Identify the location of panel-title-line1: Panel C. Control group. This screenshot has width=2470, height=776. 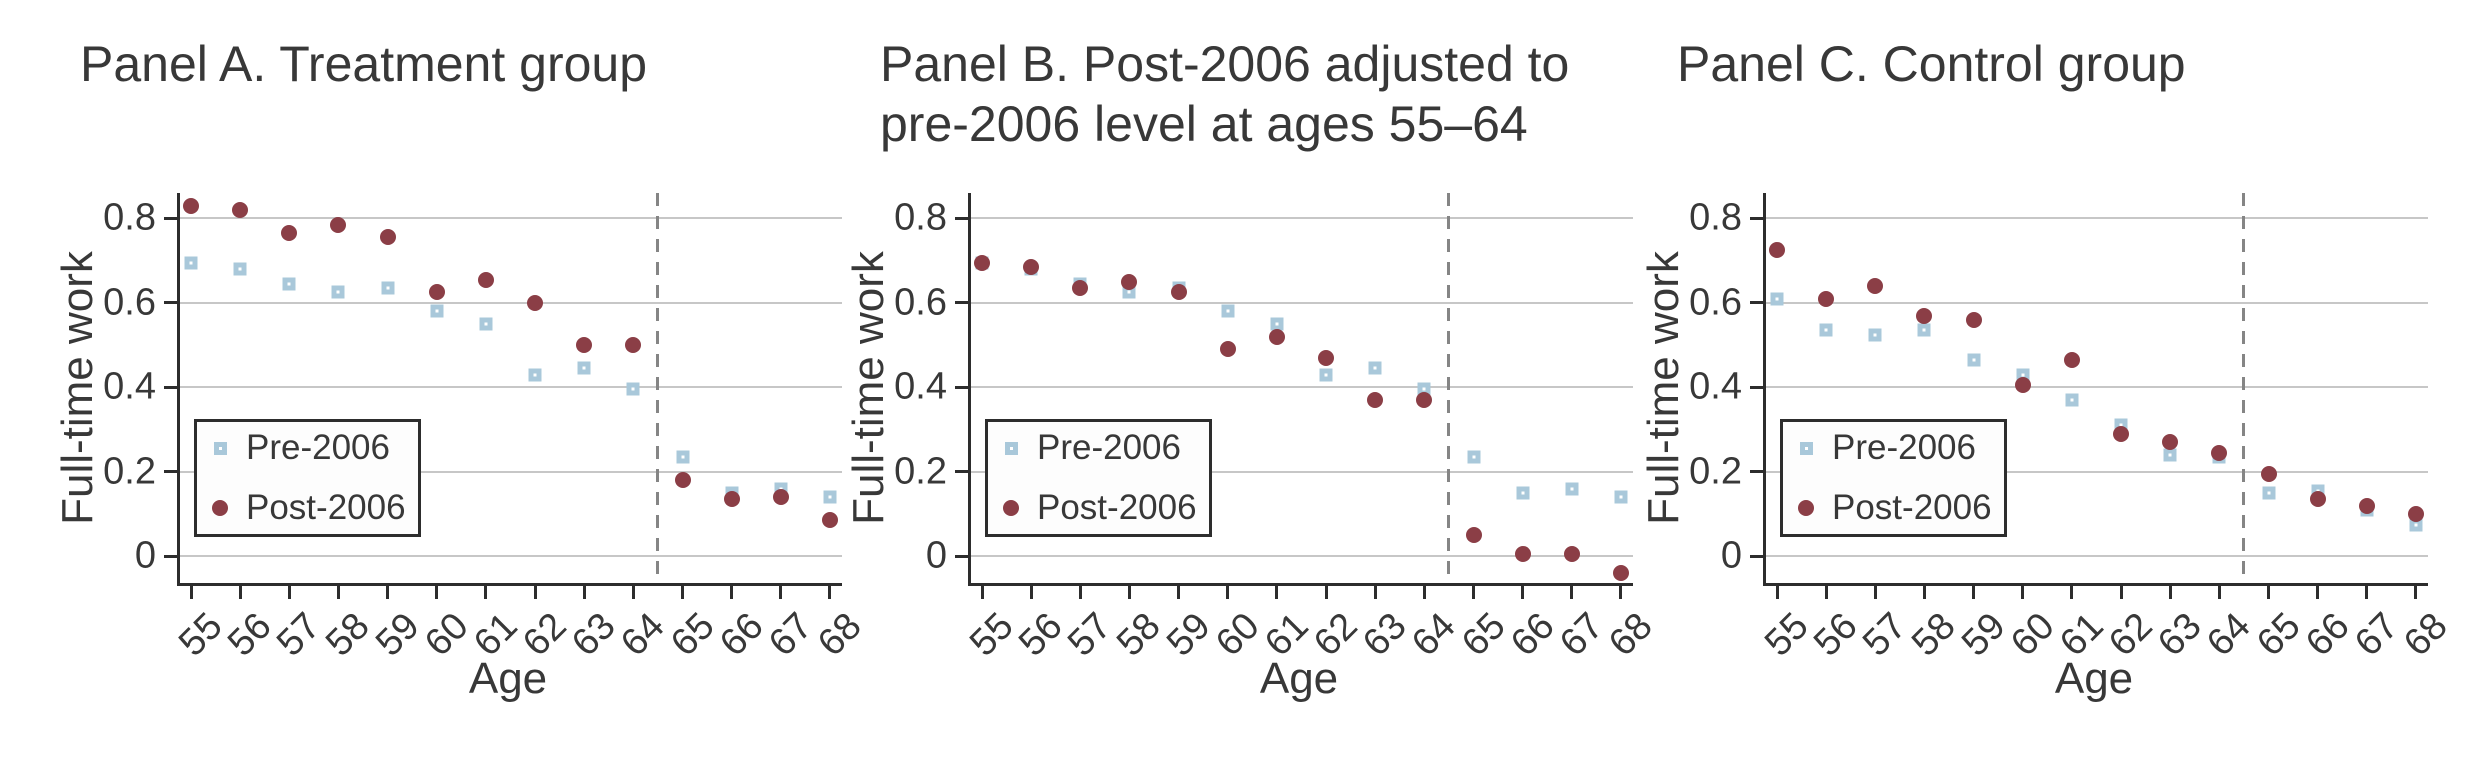
(1931, 64).